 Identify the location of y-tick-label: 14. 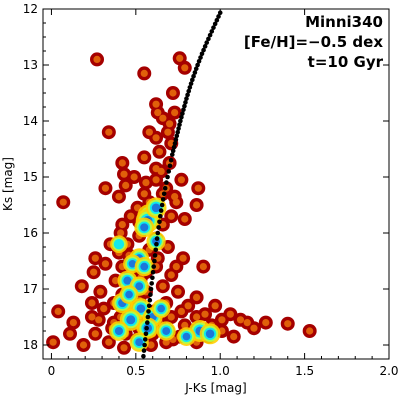
(30, 121).